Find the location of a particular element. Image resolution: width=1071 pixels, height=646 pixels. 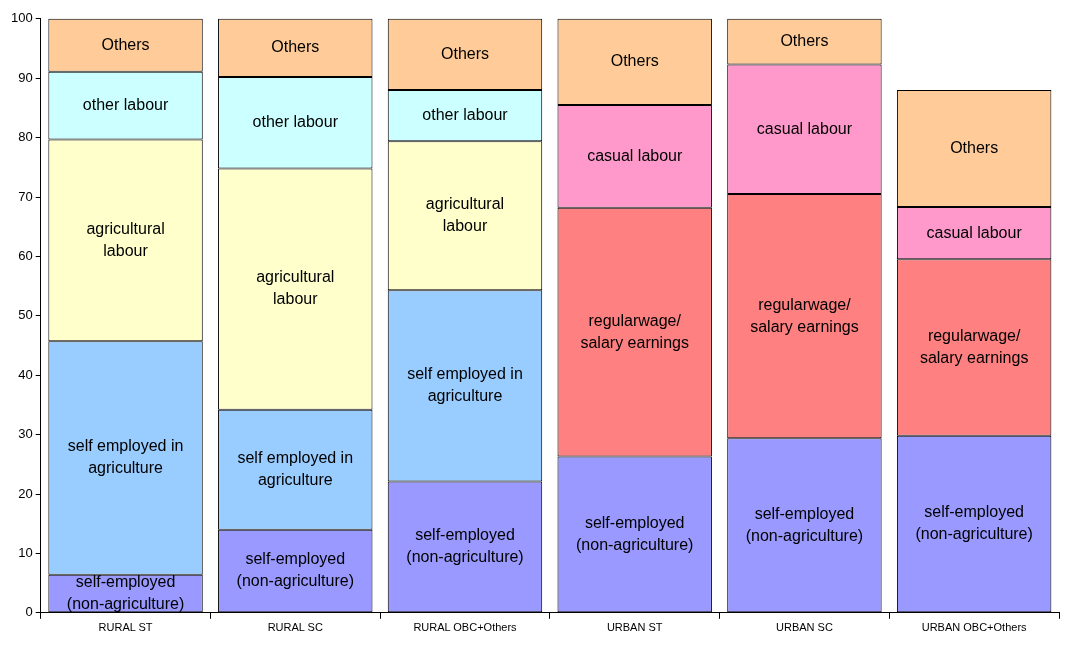

y-tick-label: 50 is located at coordinates (25, 315).